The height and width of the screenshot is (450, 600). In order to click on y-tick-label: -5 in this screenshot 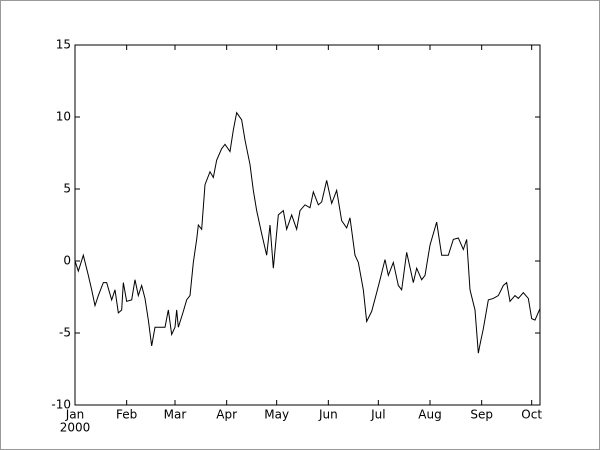, I will do `click(65, 333)`.